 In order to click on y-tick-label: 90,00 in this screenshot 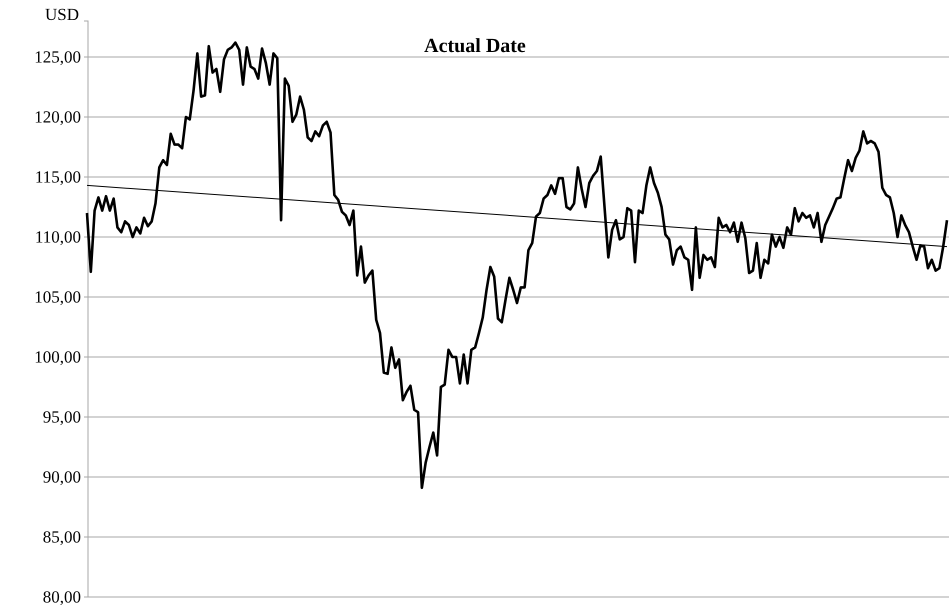, I will do `click(61, 476)`.